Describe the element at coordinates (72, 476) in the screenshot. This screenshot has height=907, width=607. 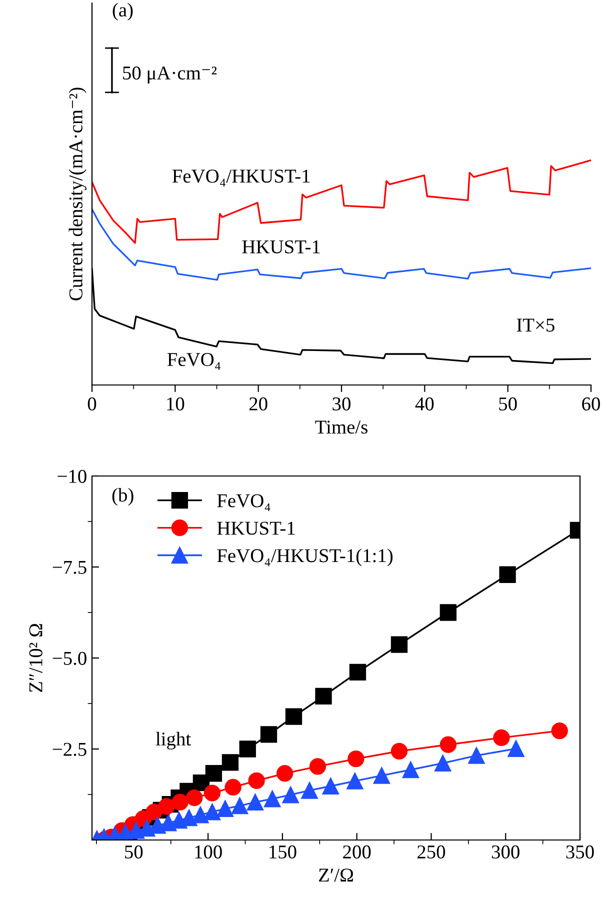
I see `y-tick-label: −10` at that location.